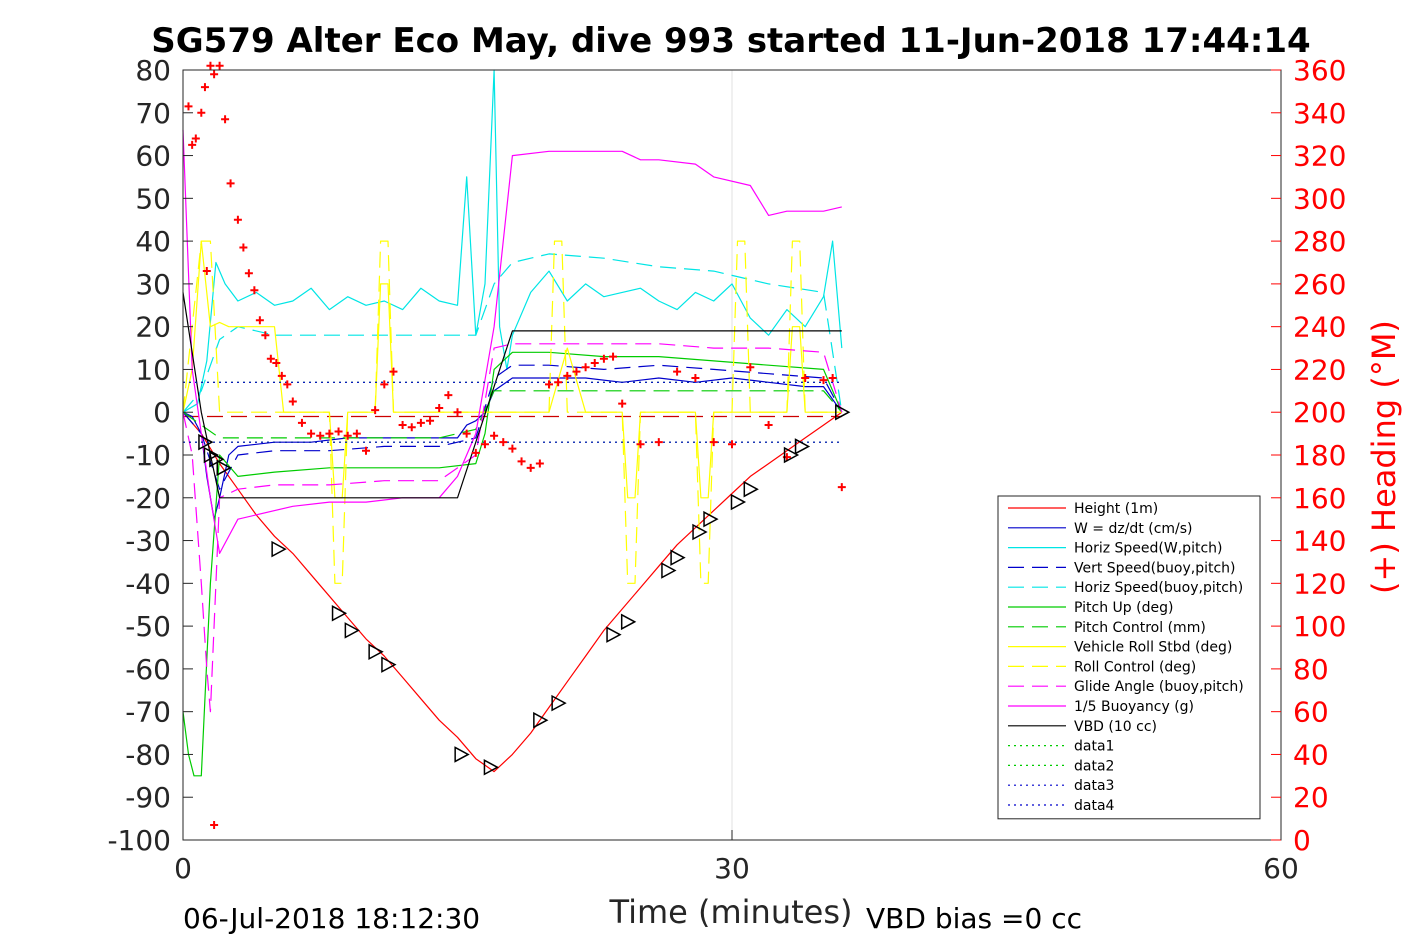 This screenshot has height=945, width=1417. What do you see at coordinates (153, 198) in the screenshot?
I see `left-tick-label-3: 50` at bounding box center [153, 198].